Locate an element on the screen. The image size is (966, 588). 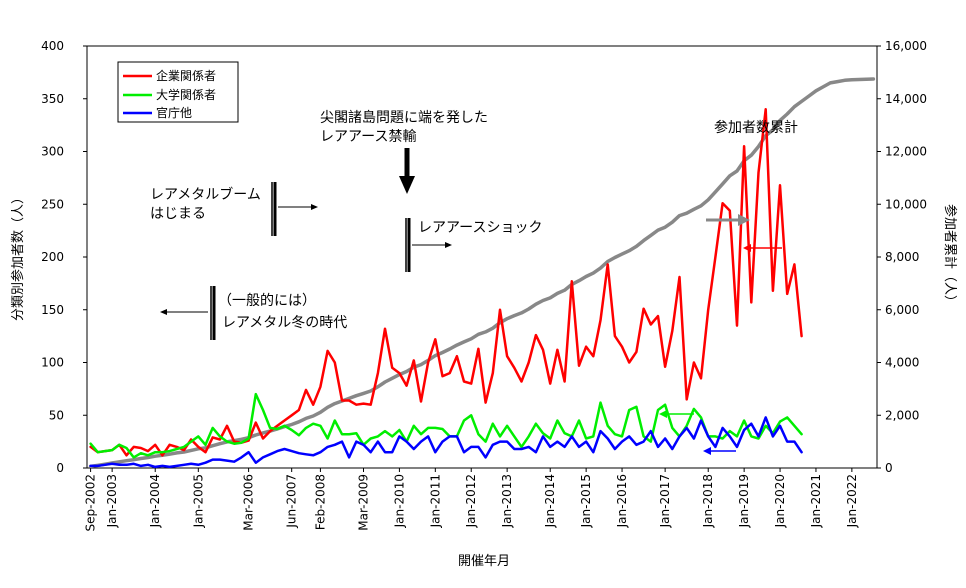
boom-arrow-head is located at coordinates (314, 207).